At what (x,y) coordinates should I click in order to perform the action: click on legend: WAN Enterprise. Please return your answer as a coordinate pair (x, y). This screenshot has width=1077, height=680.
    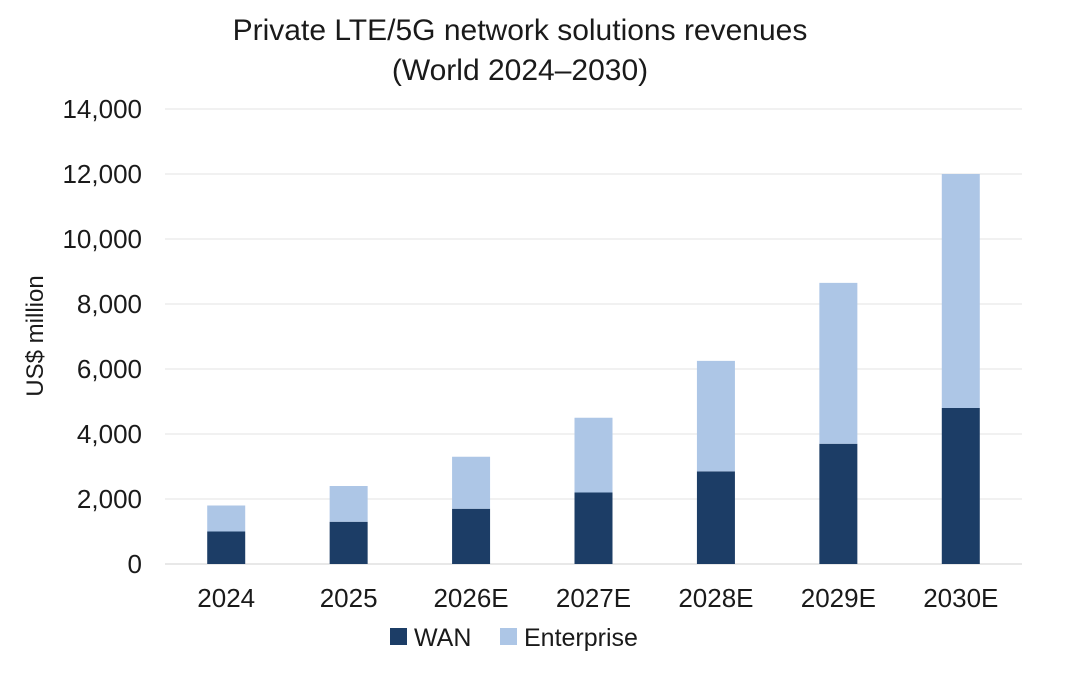
    Looking at the image, I should click on (514, 638).